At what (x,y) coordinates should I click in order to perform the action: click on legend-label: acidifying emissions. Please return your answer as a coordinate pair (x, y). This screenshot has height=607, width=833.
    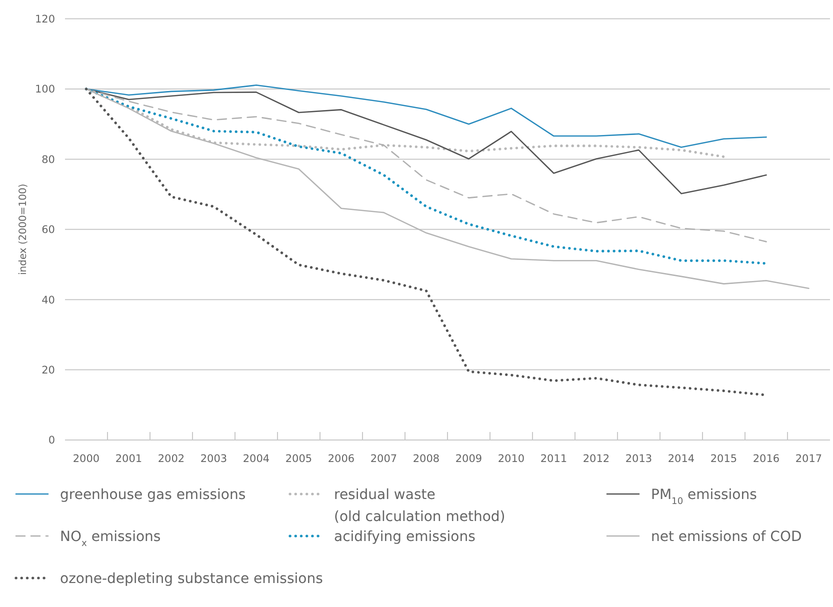
    Looking at the image, I should click on (405, 536).